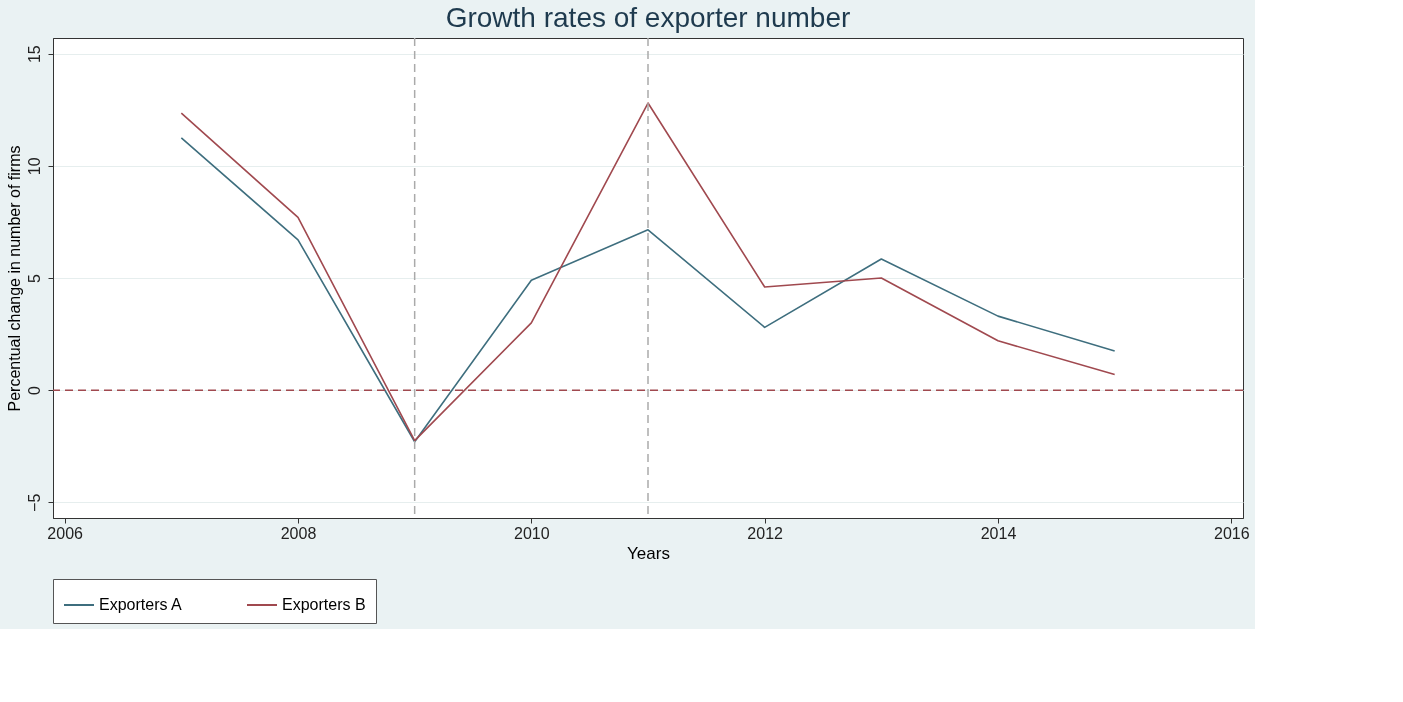 Image resolution: width=1403 pixels, height=702 pixels. What do you see at coordinates (34, 278) in the screenshot?
I see `y-tick-label: 5` at bounding box center [34, 278].